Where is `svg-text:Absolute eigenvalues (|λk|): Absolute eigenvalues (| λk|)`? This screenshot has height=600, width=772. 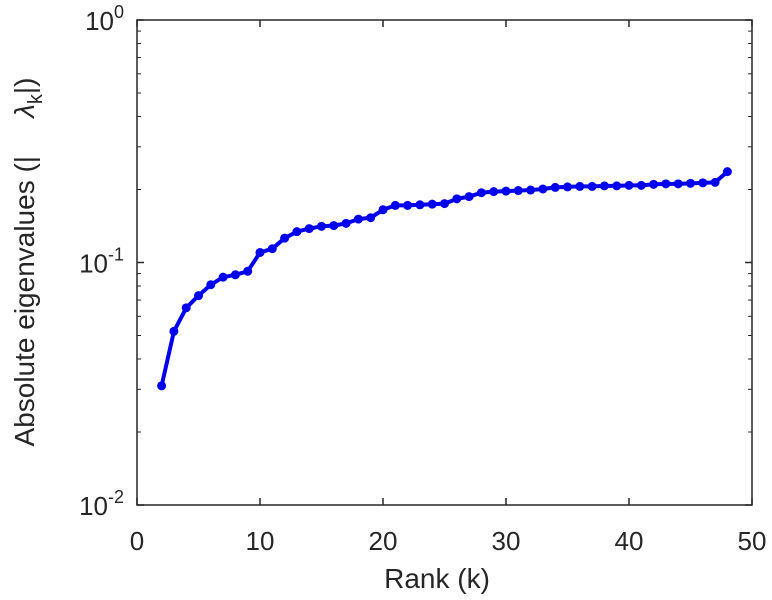
svg-text:Absolute eigenvalues (|λk|): Absolute eigenvalues (| λk|) is located at coordinates (28, 262).